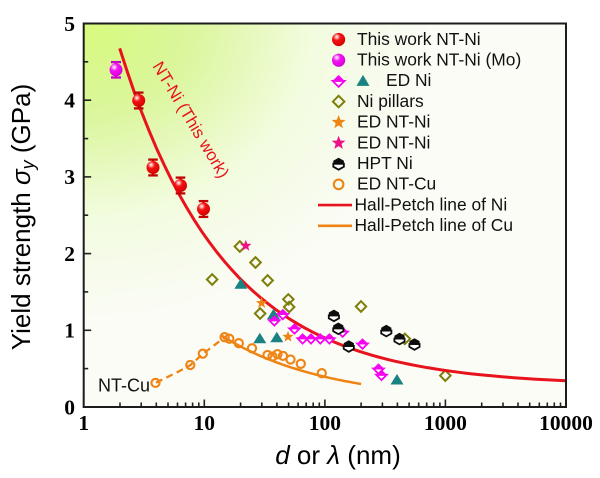  Describe the element at coordinates (434, 225) in the screenshot. I see `svg-text: Hall-Petch line of Cu` at that location.